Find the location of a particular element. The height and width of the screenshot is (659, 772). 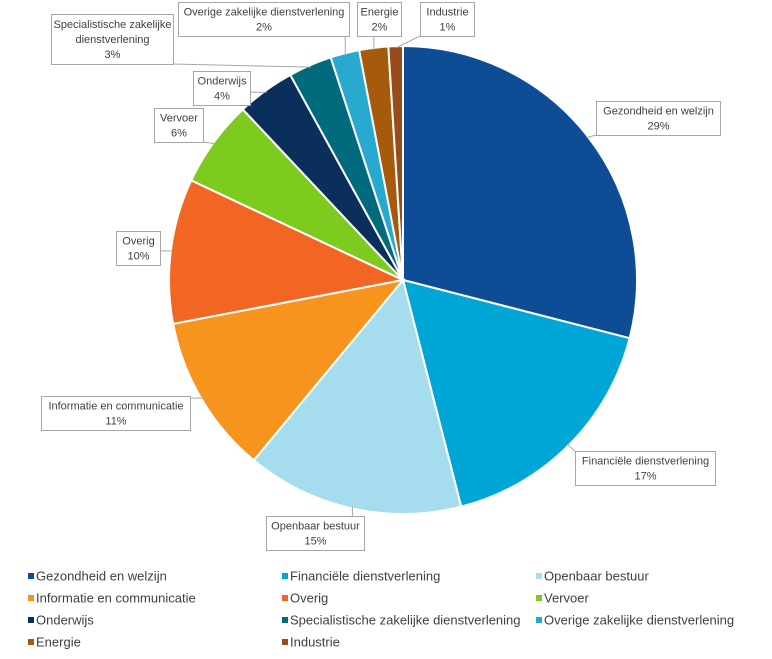

legend-swatch-industrie is located at coordinates (285, 642).